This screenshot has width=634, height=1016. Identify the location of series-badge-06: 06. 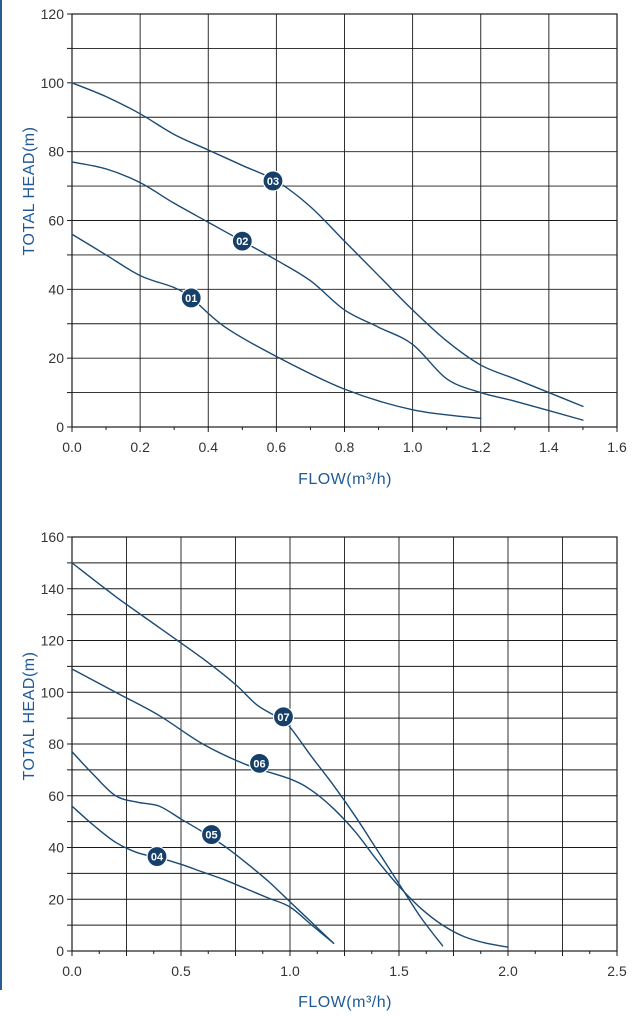
(259, 763).